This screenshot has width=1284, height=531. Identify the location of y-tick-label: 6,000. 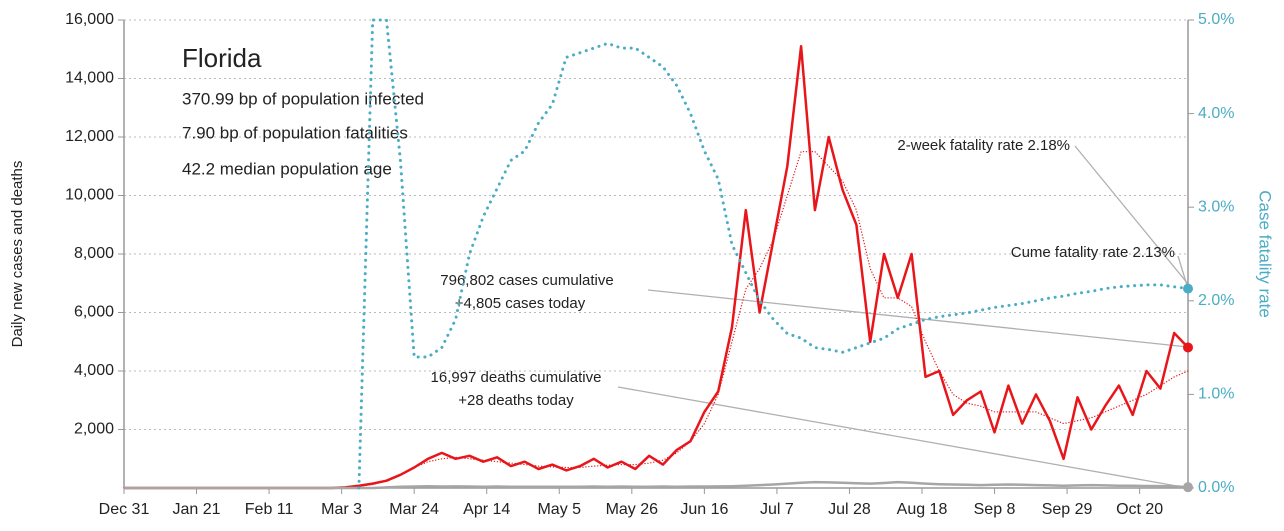
(94, 312).